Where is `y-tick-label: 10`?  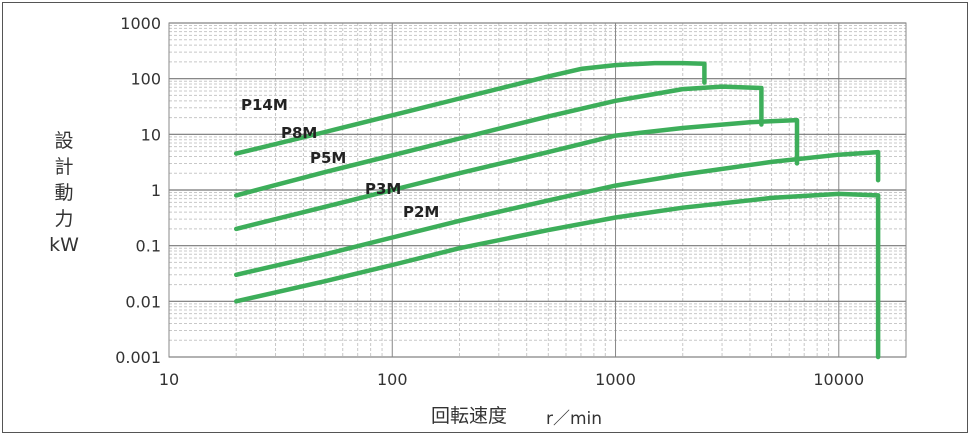 y-tick-label: 10 is located at coordinates (151, 134).